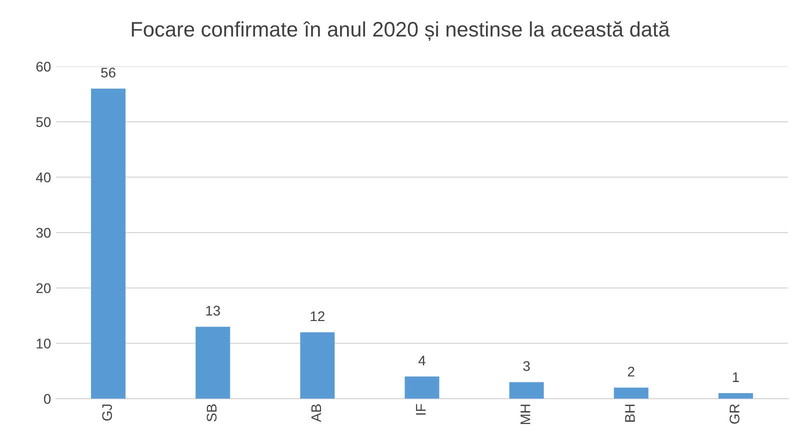 The width and height of the screenshot is (800, 443). What do you see at coordinates (631, 371) in the screenshot?
I see `data-label: 2` at bounding box center [631, 371].